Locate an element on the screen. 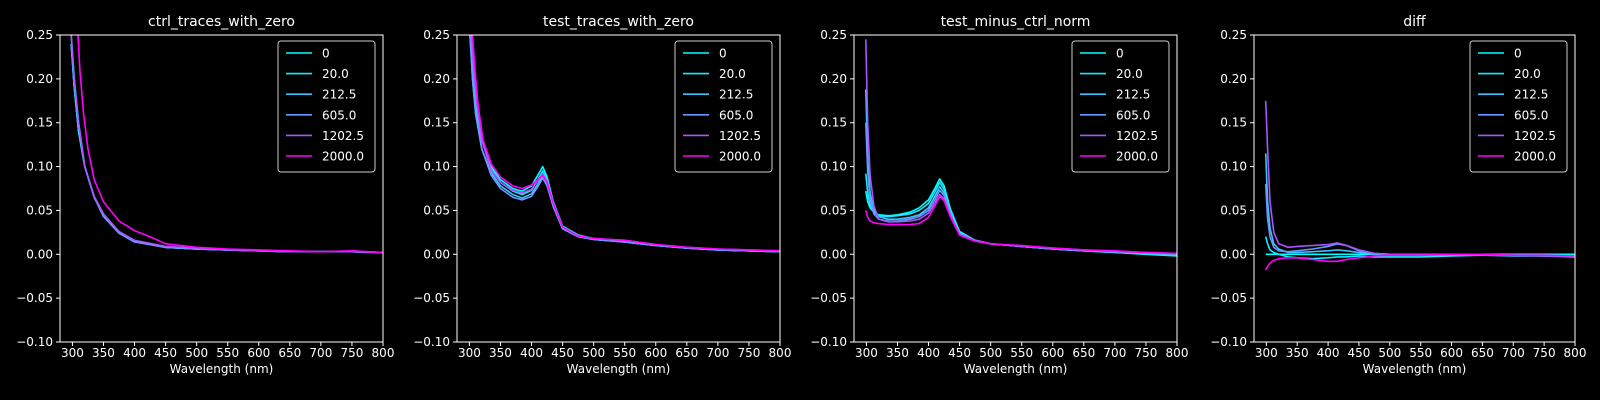 Image resolution: width=1600 pixels, height=400 pixels. series-line-20.0 is located at coordinates (1021, 214).